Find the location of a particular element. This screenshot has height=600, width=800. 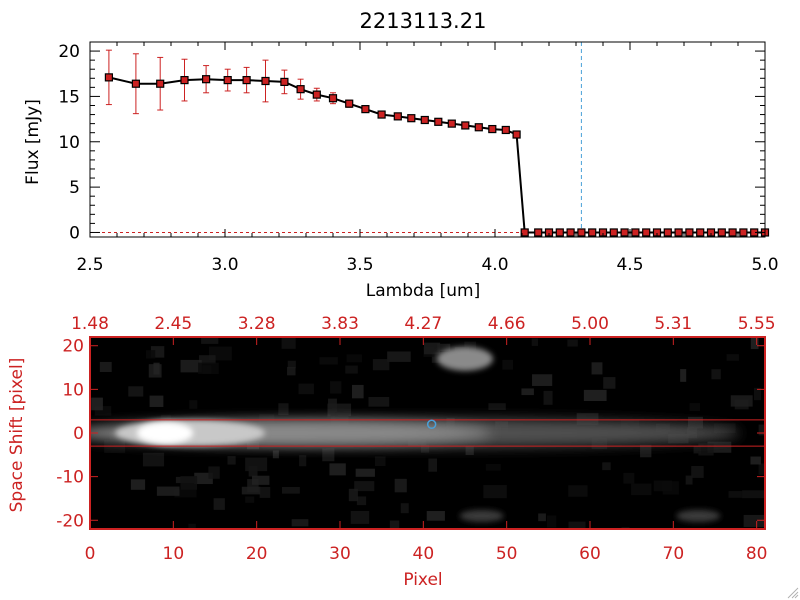

top-tick-label: 4.27 is located at coordinates (423, 324).